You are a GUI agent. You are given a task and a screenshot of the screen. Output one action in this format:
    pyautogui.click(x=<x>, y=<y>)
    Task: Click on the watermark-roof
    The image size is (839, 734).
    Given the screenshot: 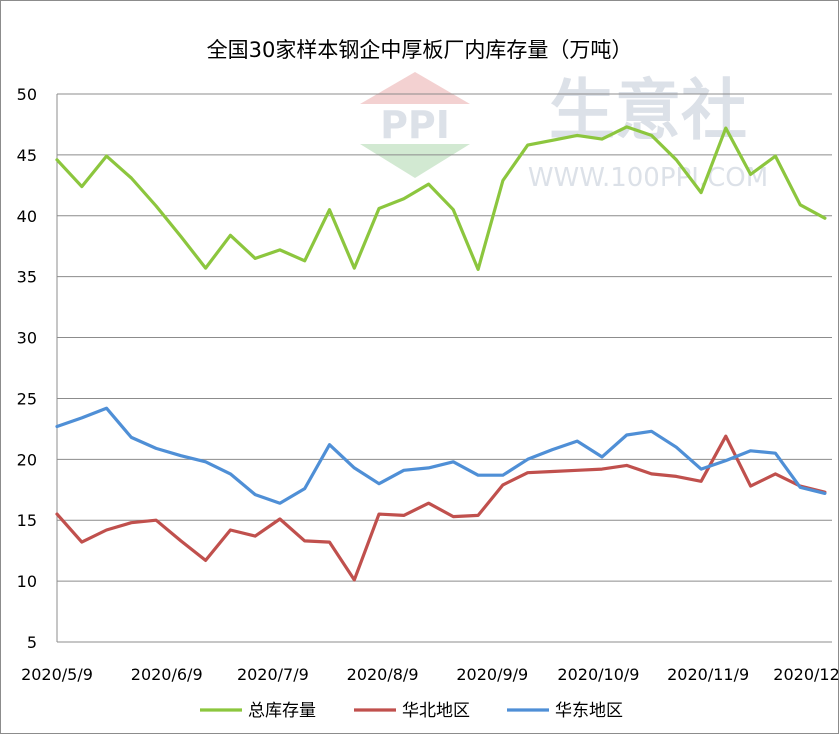 What is the action you would take?
    pyautogui.click(x=415, y=88)
    